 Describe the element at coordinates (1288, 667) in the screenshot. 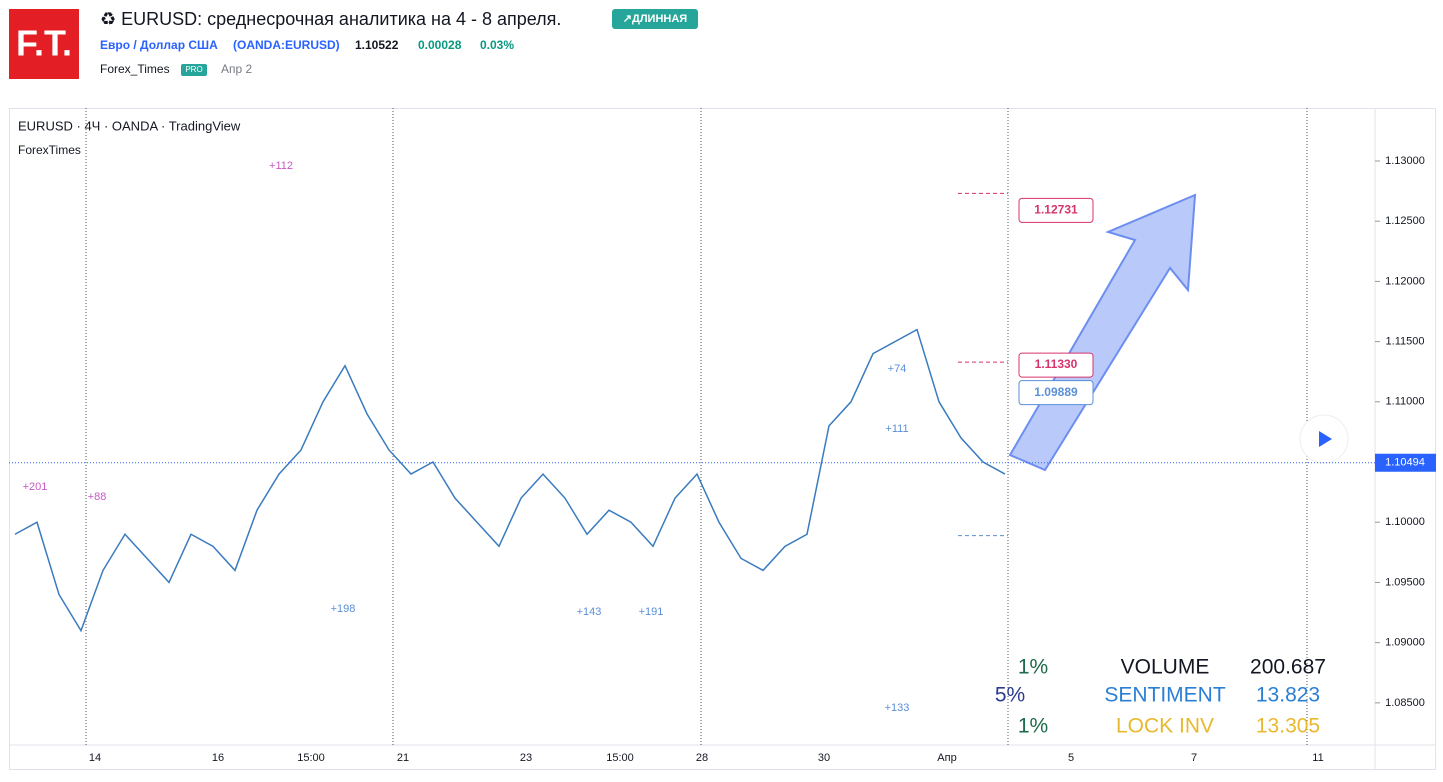

I see `stat-value: 200.687` at that location.